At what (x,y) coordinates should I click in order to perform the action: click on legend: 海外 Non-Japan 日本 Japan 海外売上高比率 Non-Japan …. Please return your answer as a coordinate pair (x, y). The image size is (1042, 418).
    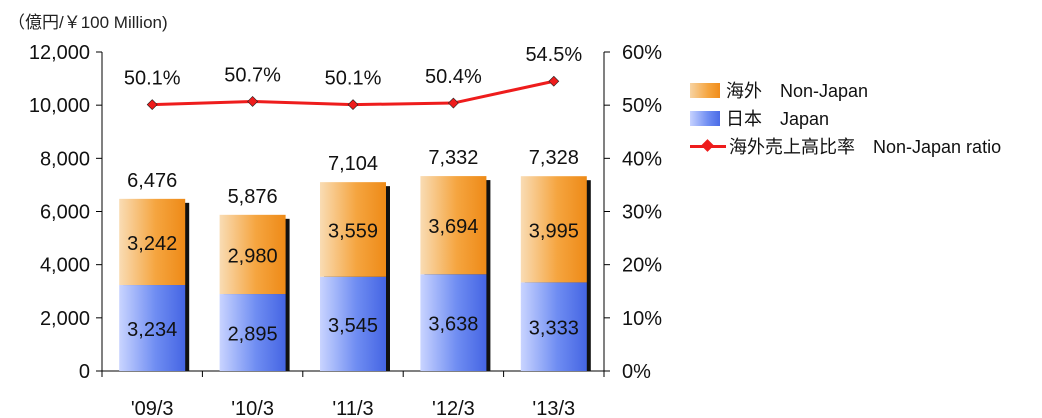
    Looking at the image, I should click on (845, 118).